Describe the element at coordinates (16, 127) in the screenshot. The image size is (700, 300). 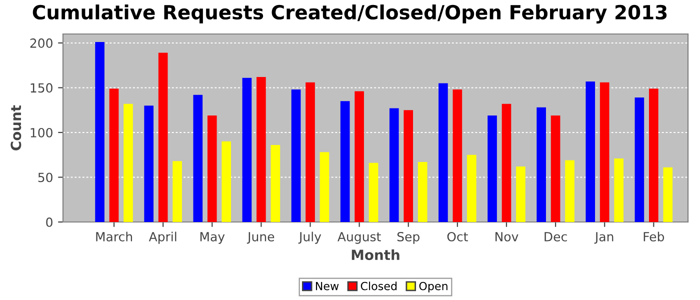
I see `y-axis-title: Count` at that location.